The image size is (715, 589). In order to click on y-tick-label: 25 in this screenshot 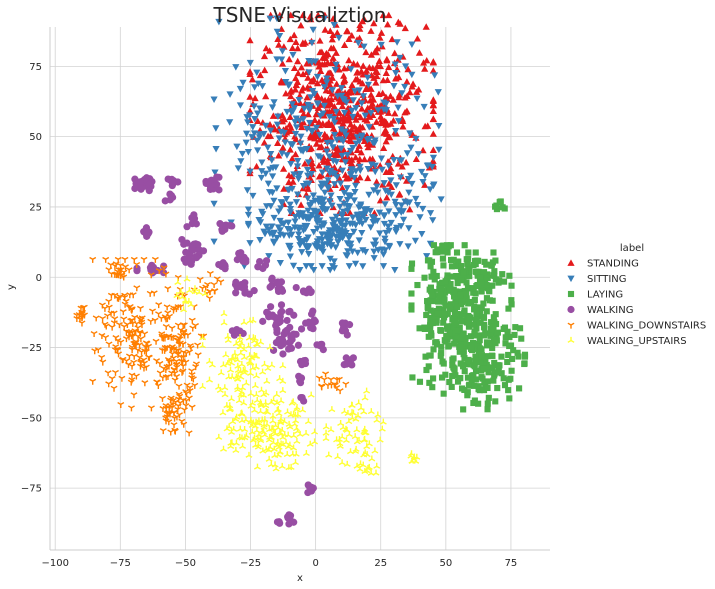, I will do `click(35, 207)`.